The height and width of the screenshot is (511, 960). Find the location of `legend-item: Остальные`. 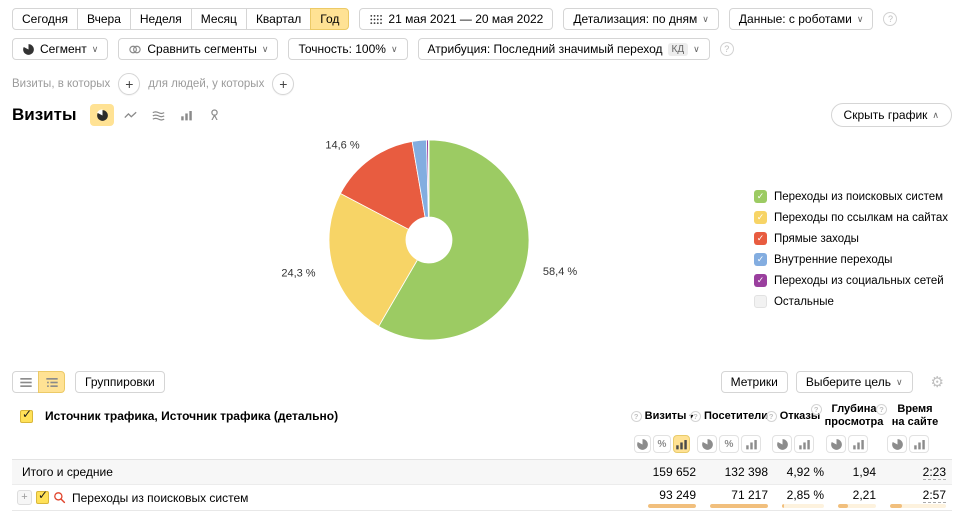

legend-item: Остальные is located at coordinates (850, 301).